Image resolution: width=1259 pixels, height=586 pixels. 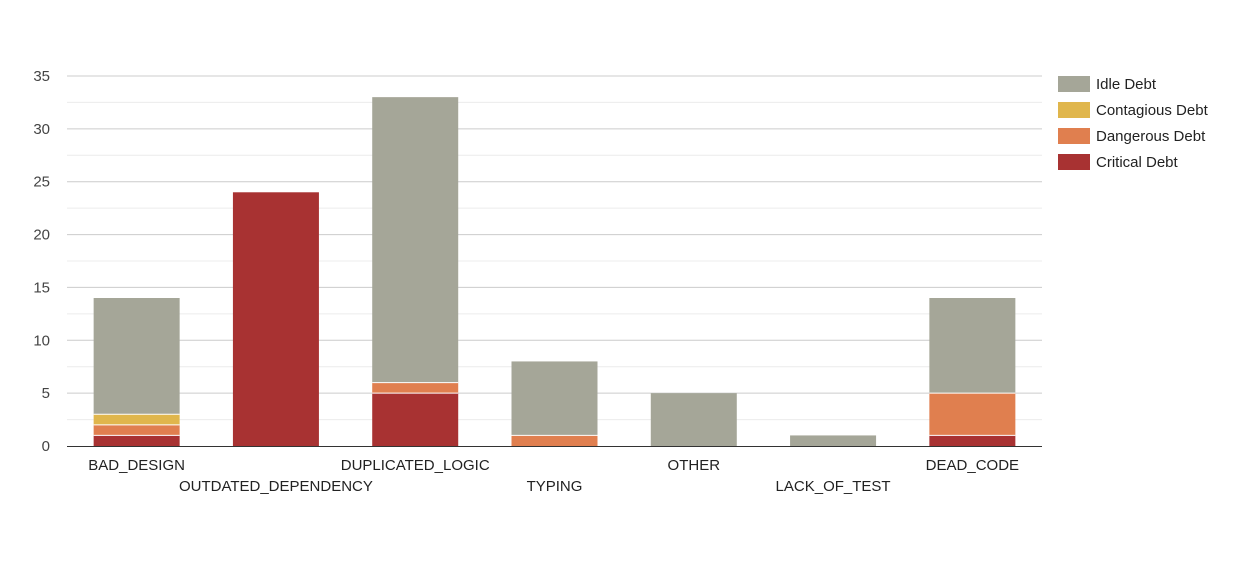 What do you see at coordinates (136, 419) in the screenshot?
I see `bar-segment-contagious-debt` at bounding box center [136, 419].